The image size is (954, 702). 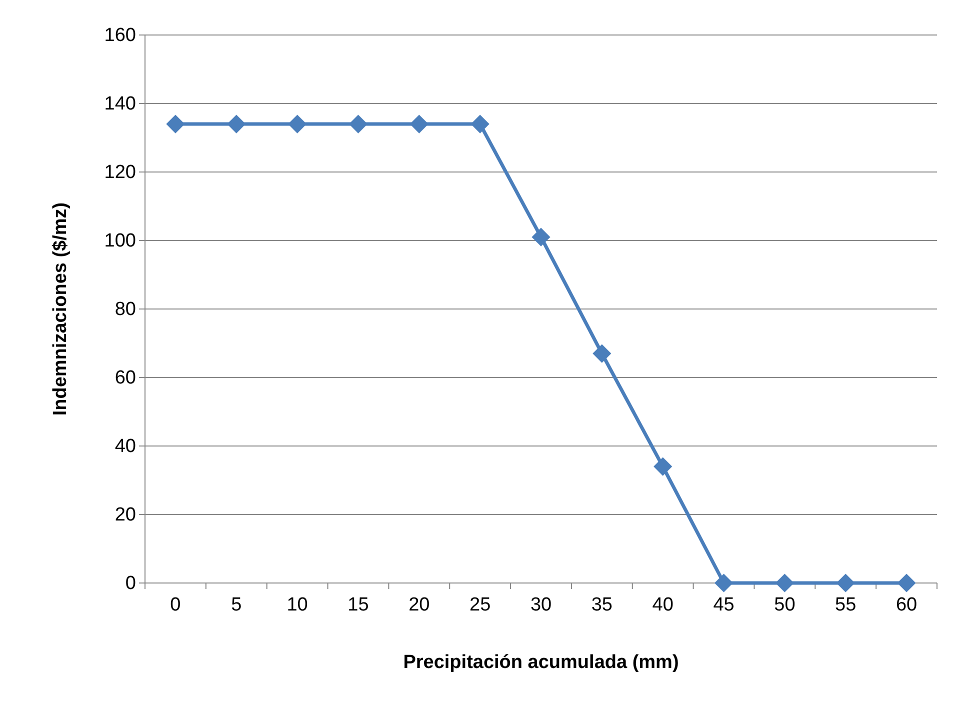 What do you see at coordinates (419, 605) in the screenshot?
I see `x-tick-label: 20` at bounding box center [419, 605].